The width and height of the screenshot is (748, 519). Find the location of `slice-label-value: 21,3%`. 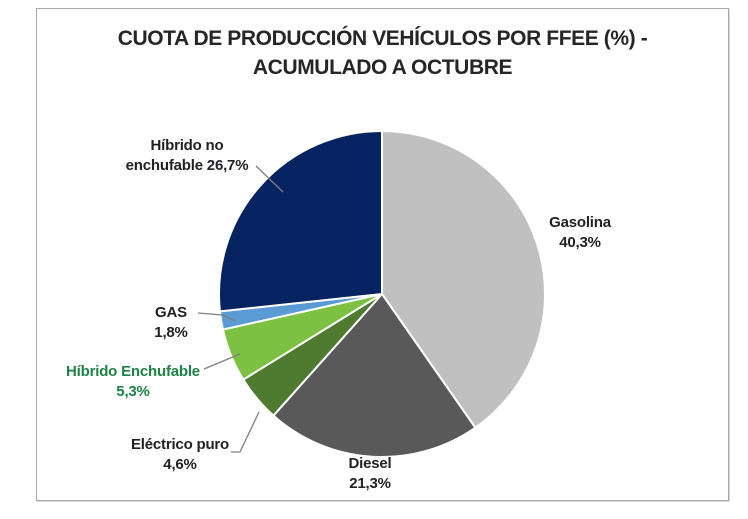

slice-label-value: 21,3% is located at coordinates (370, 483).